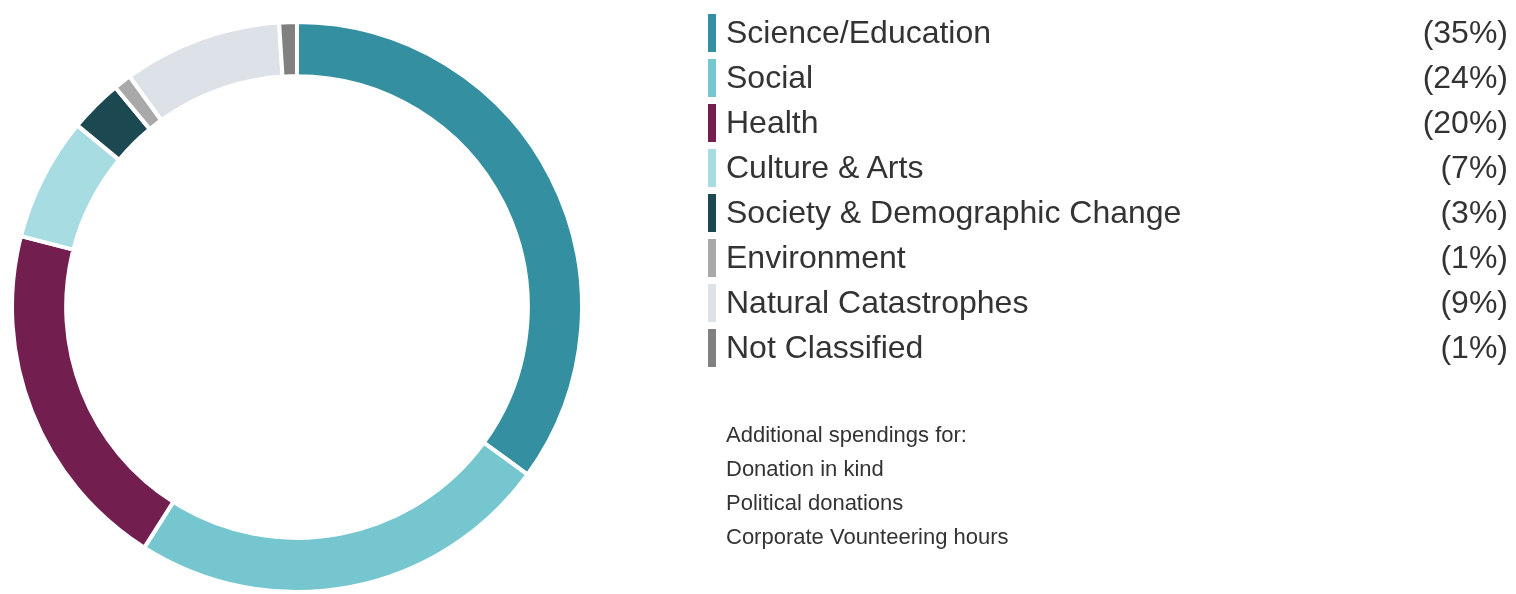 This screenshot has width=1516, height=594. Describe the element at coordinates (815, 503) in the screenshot. I see `text: Political donations` at that location.